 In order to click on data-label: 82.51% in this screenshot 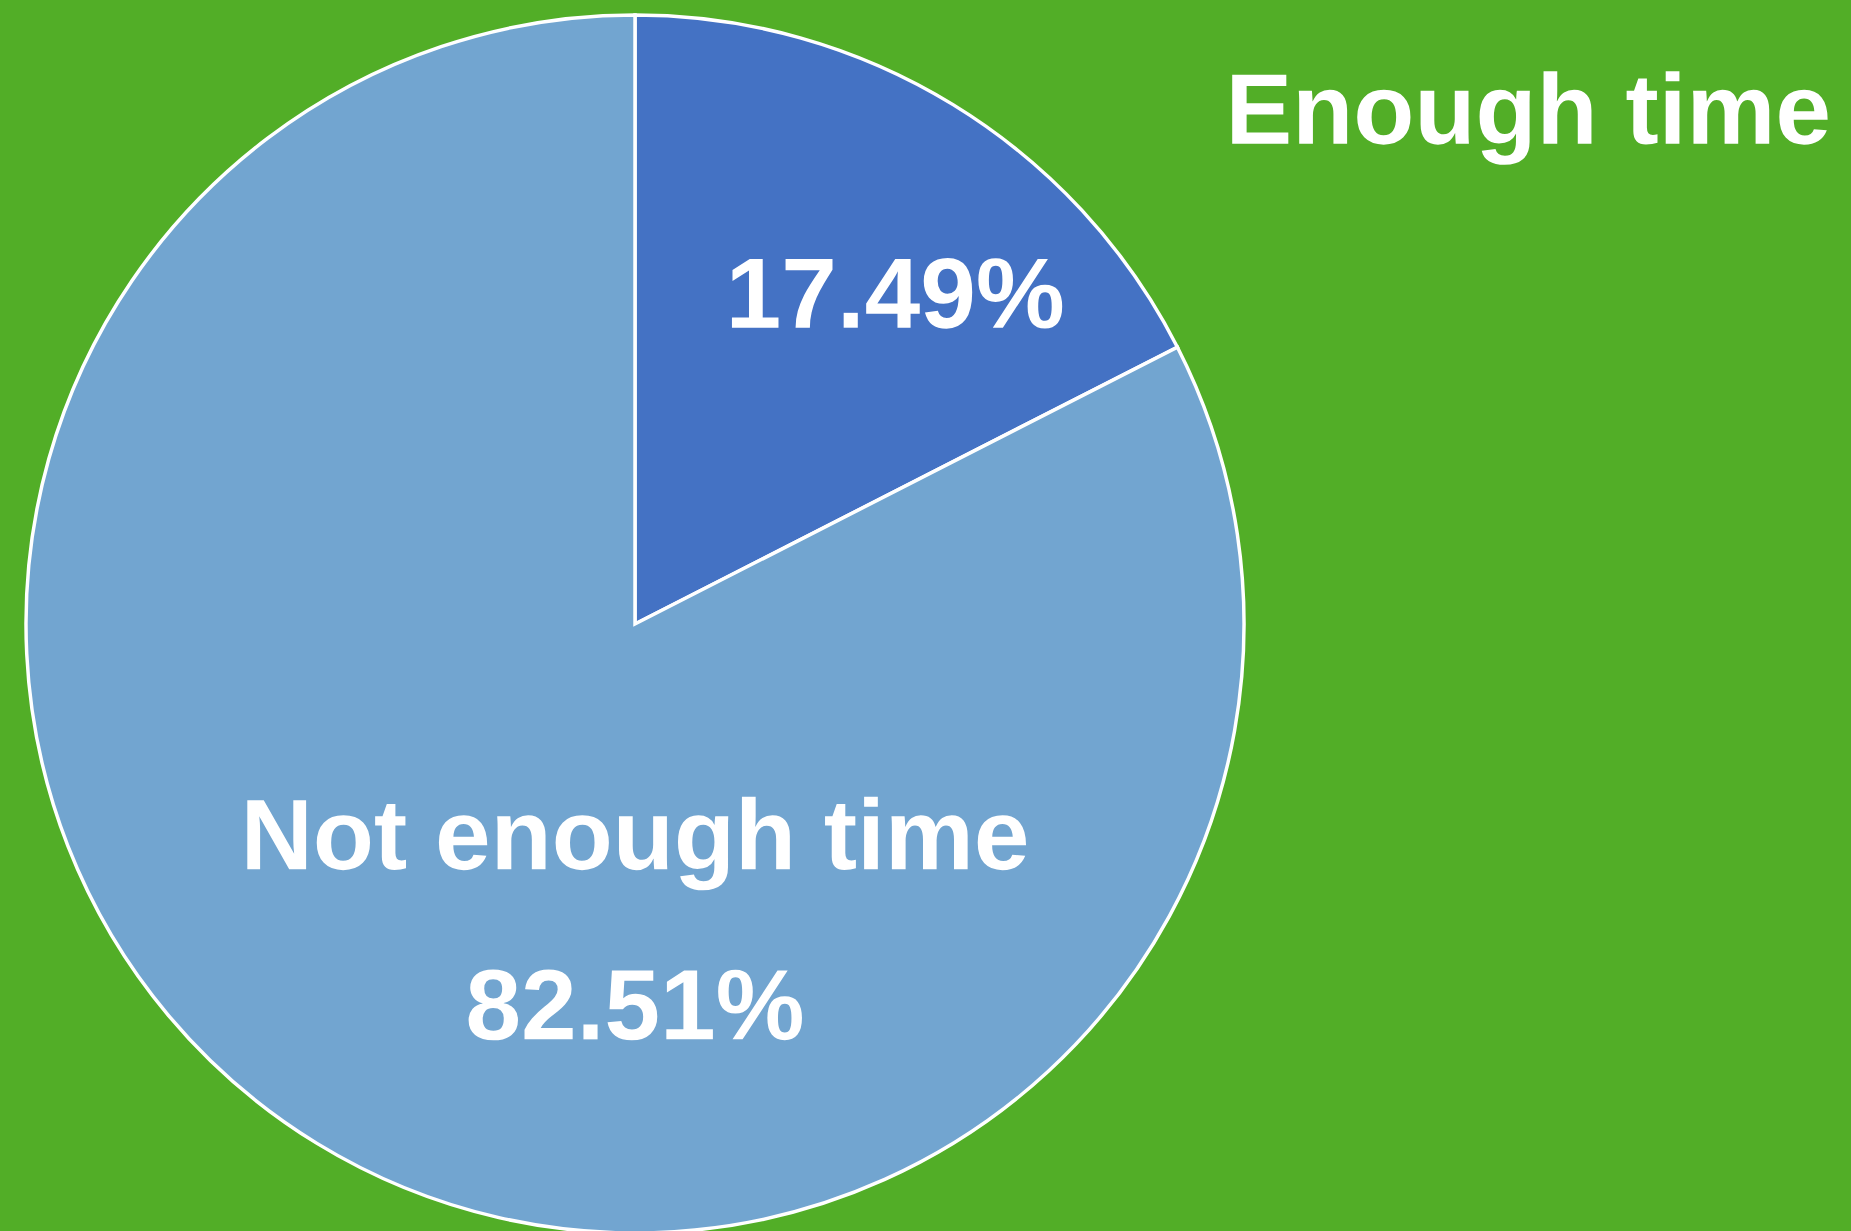, I will do `click(635, 1005)`.